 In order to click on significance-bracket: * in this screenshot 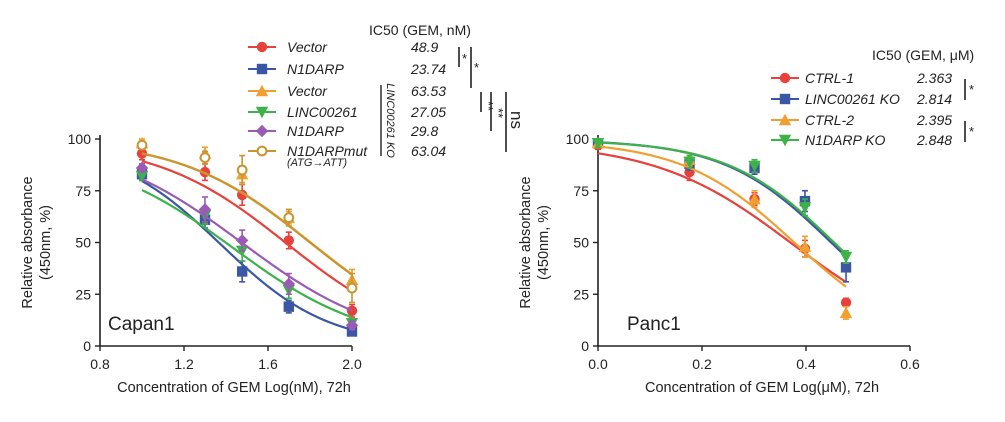, I will do `click(474, 67)`.